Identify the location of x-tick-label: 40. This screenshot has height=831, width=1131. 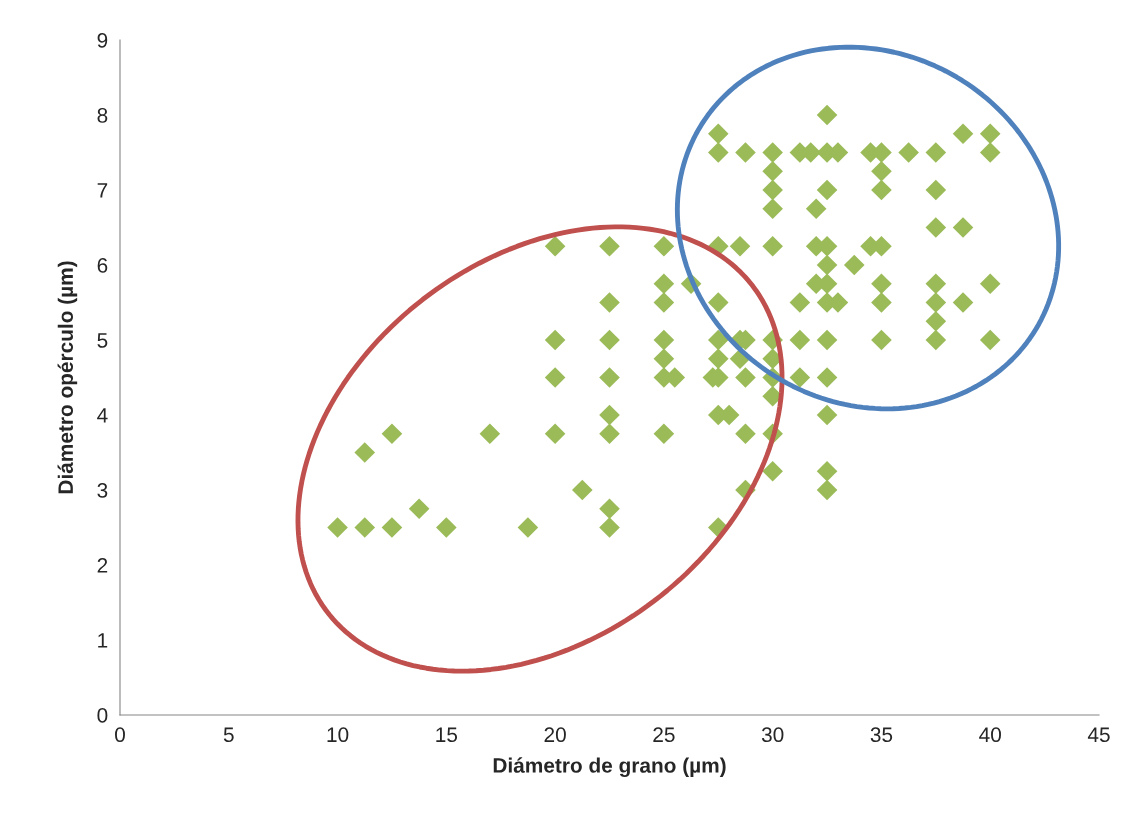
(990, 735).